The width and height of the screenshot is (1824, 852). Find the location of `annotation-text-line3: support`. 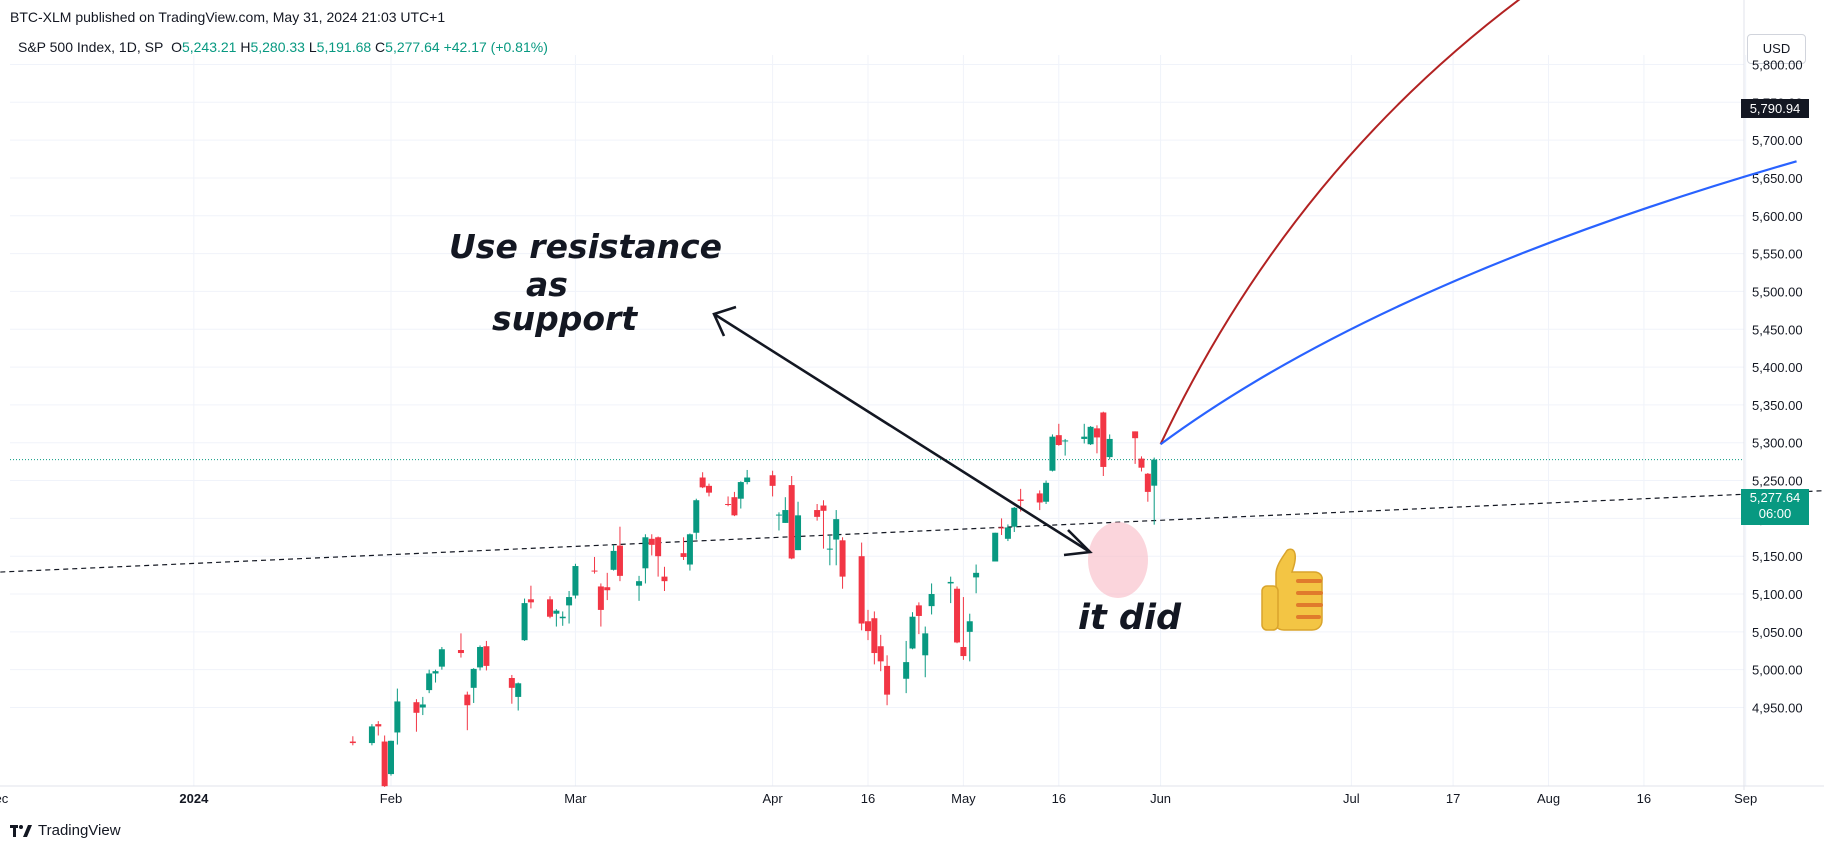

annotation-text-line3: support is located at coordinates (565, 318).